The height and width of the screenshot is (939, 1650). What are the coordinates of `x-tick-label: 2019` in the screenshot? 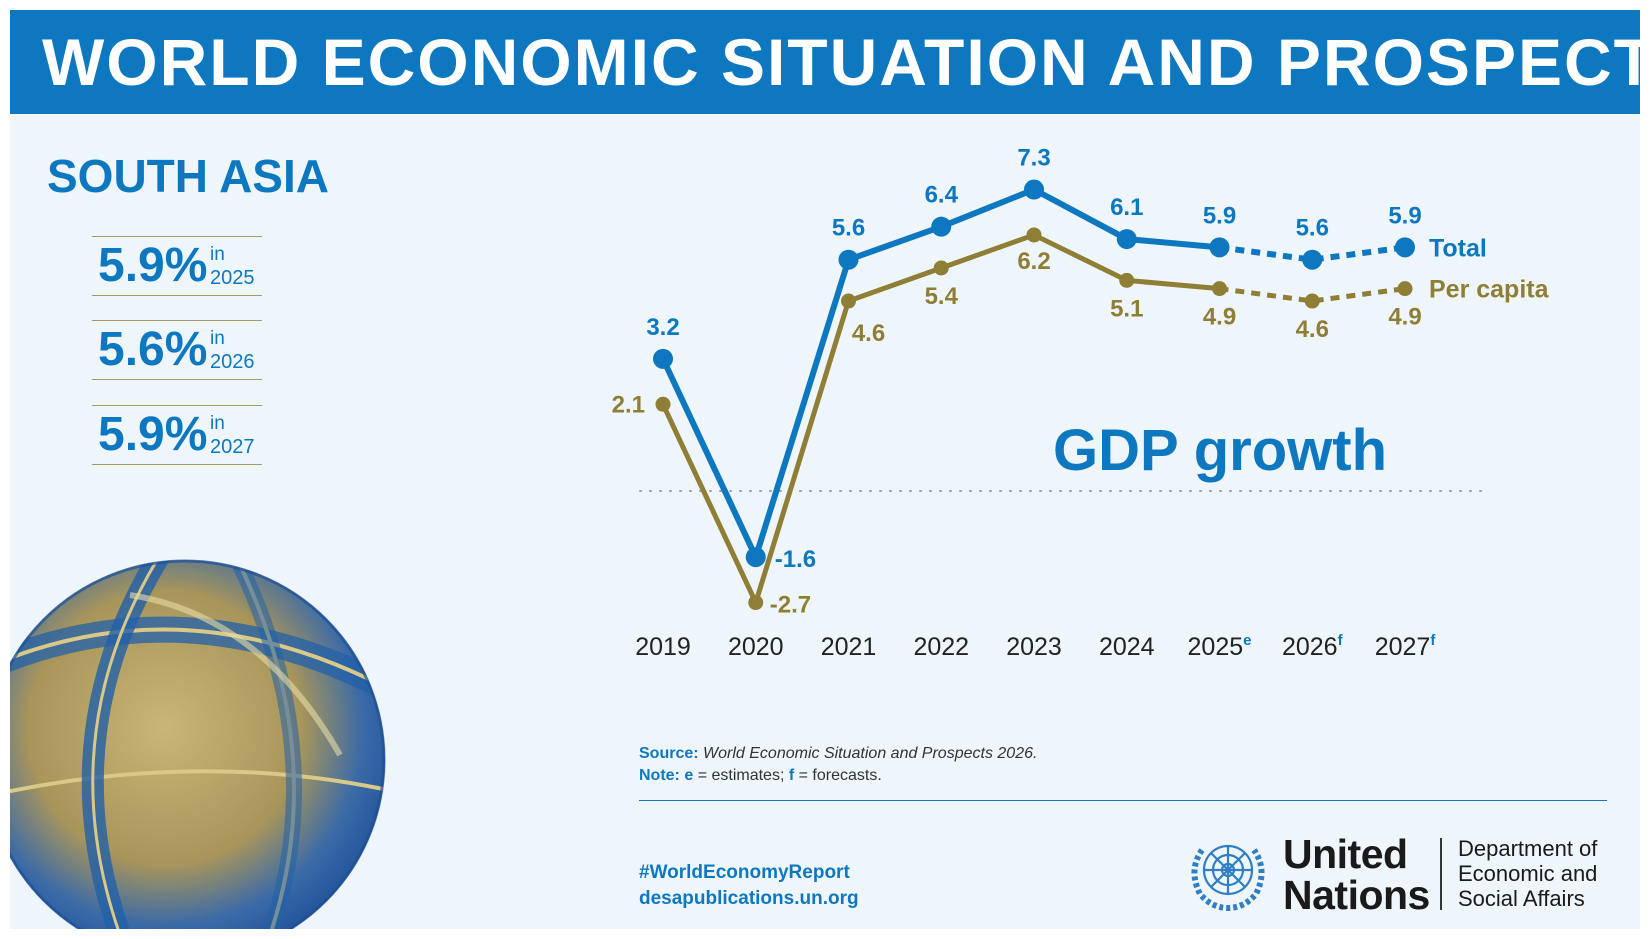 It's located at (663, 647).